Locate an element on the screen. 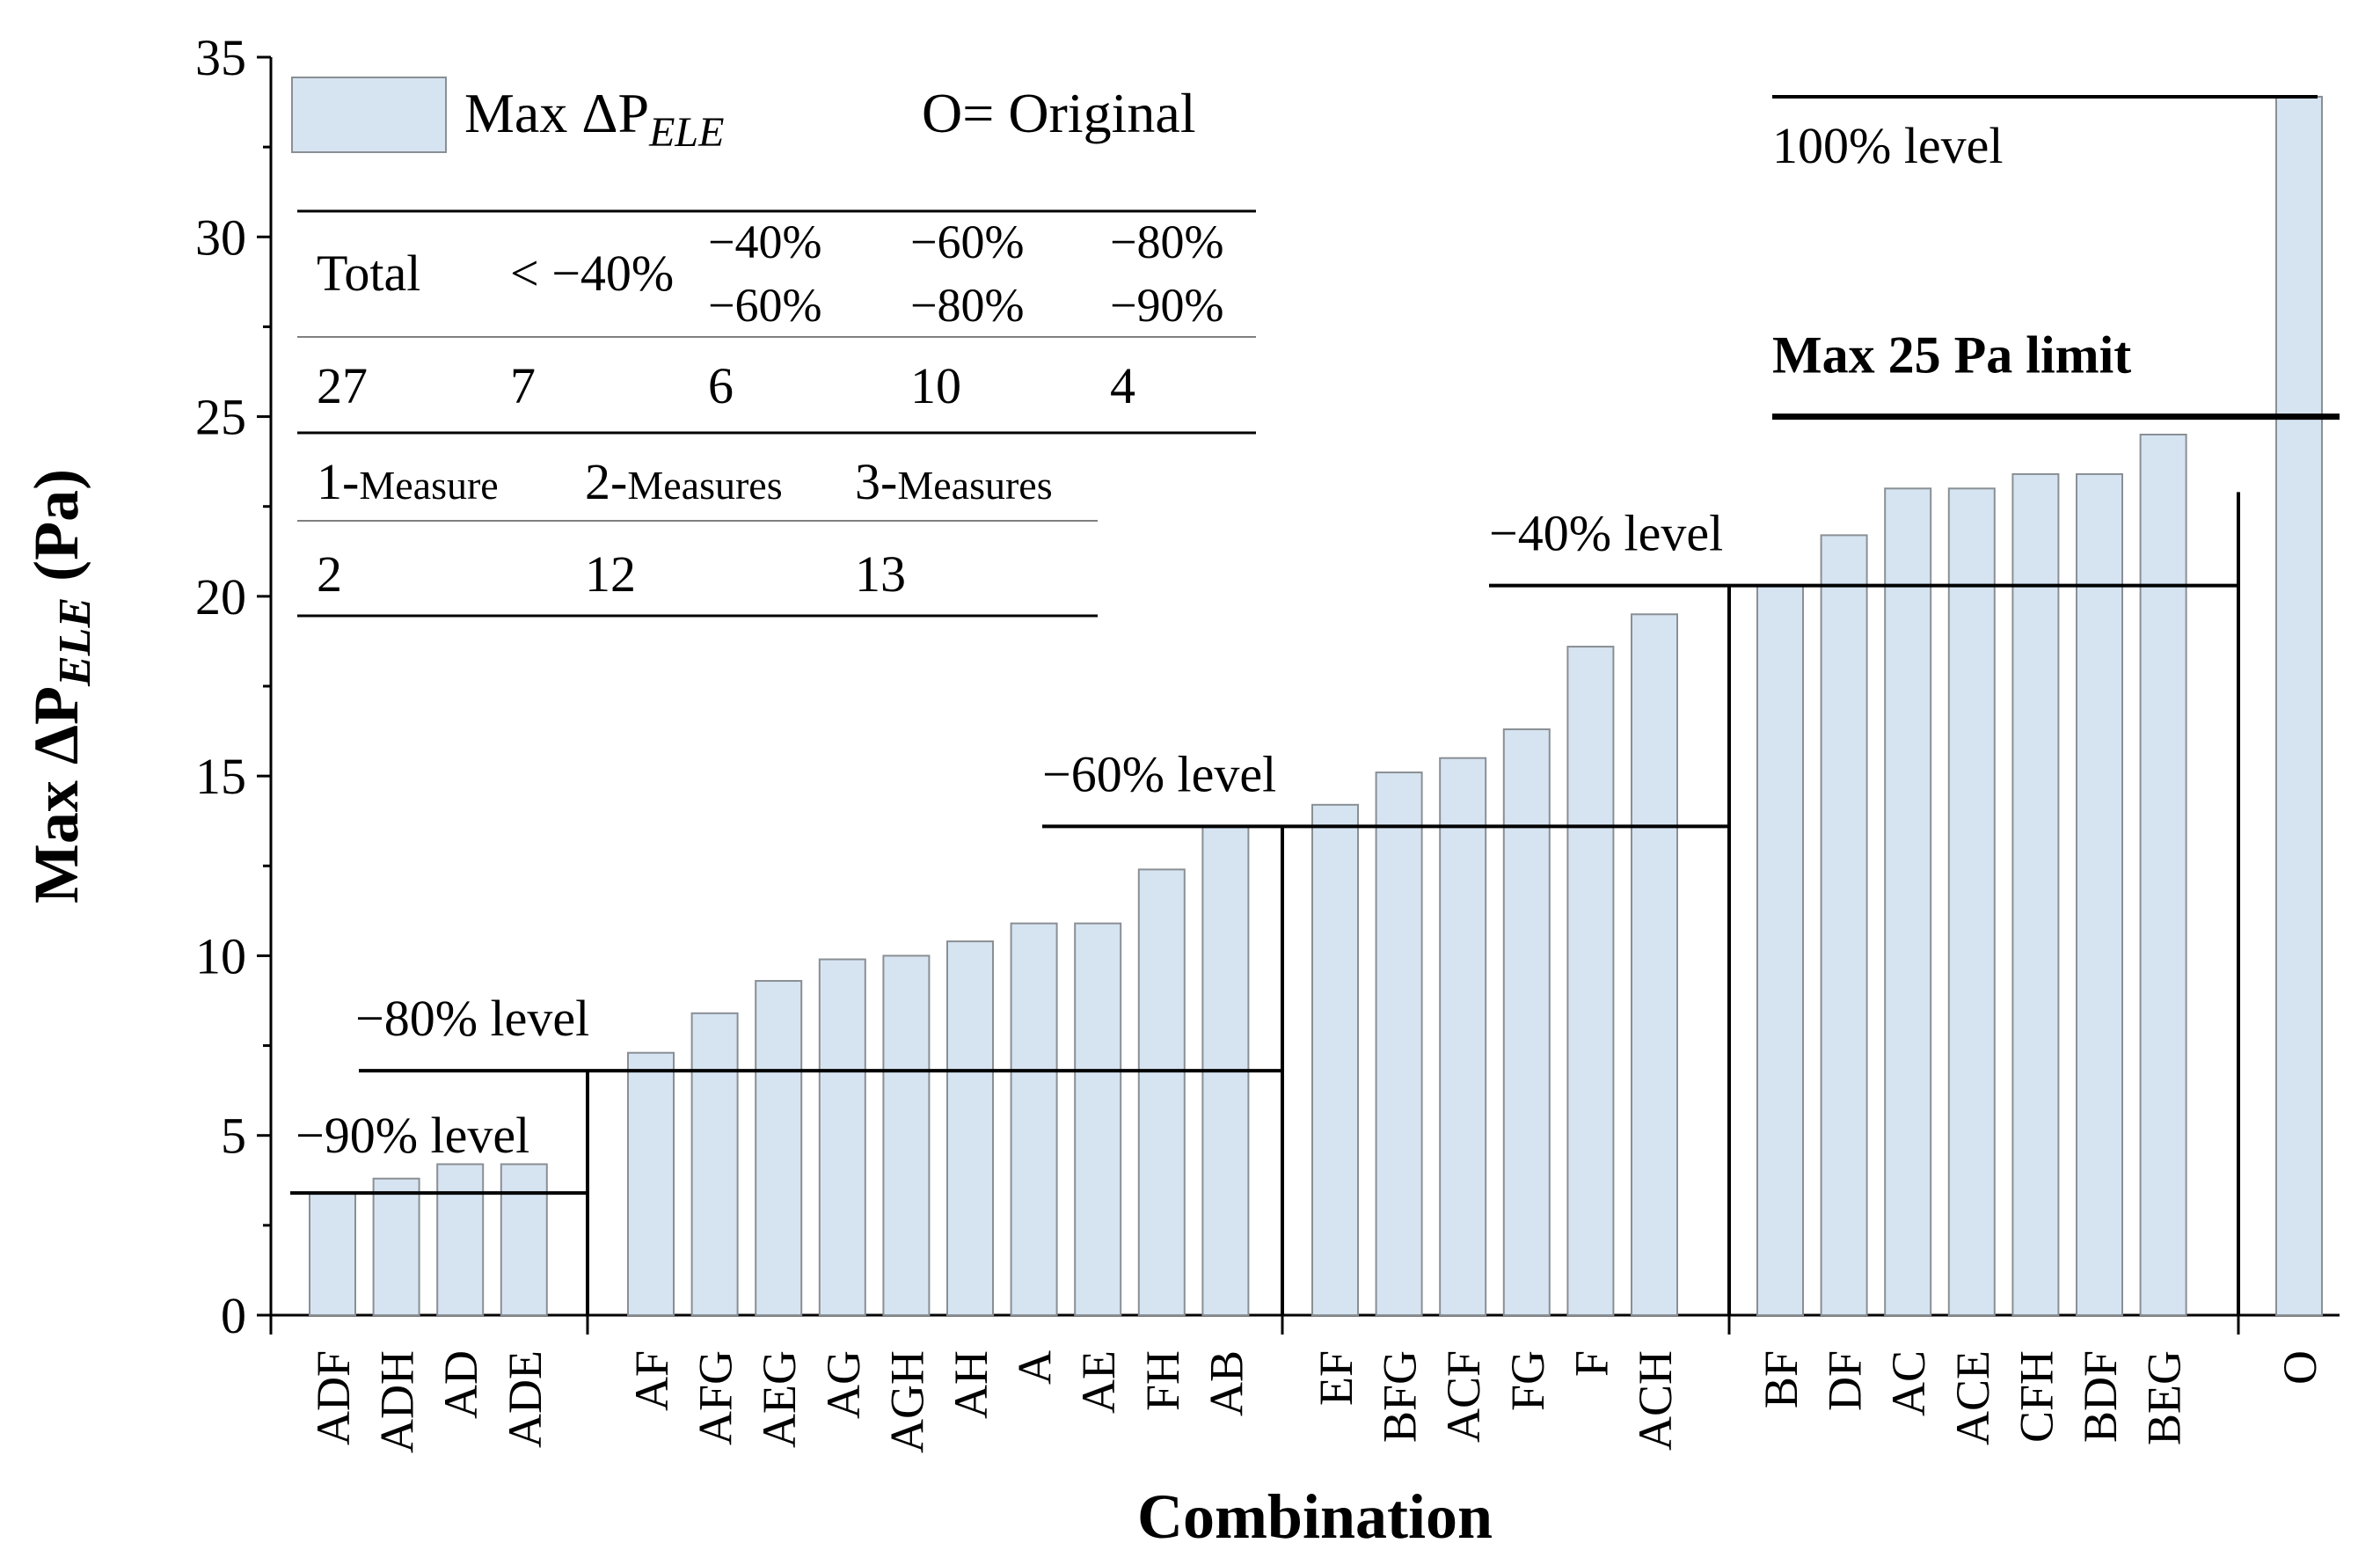  table-value: 10 is located at coordinates (935, 385).